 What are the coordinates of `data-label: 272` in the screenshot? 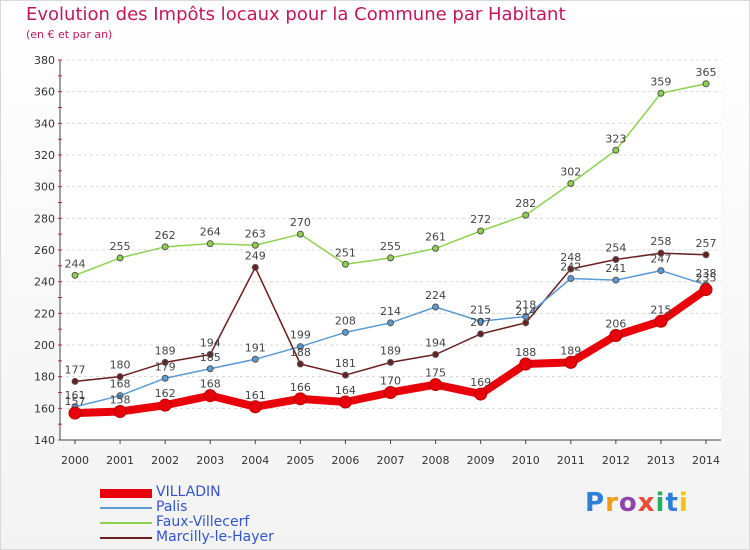 It's located at (480, 219).